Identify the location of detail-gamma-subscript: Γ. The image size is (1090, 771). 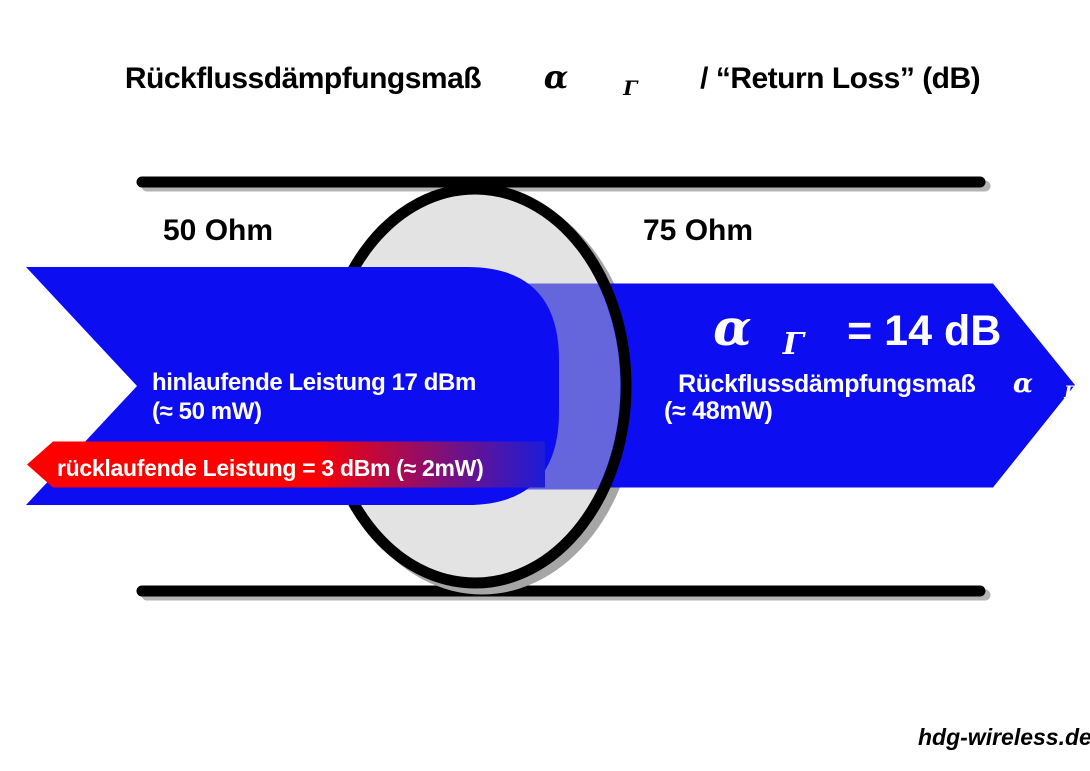
(1070, 393).